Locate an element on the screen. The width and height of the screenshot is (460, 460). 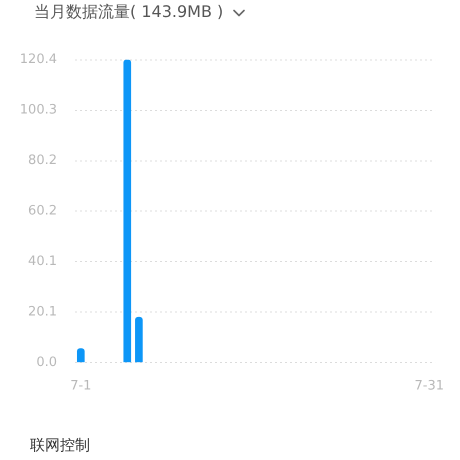
y-tick-label: 20.1 is located at coordinates (42, 312).